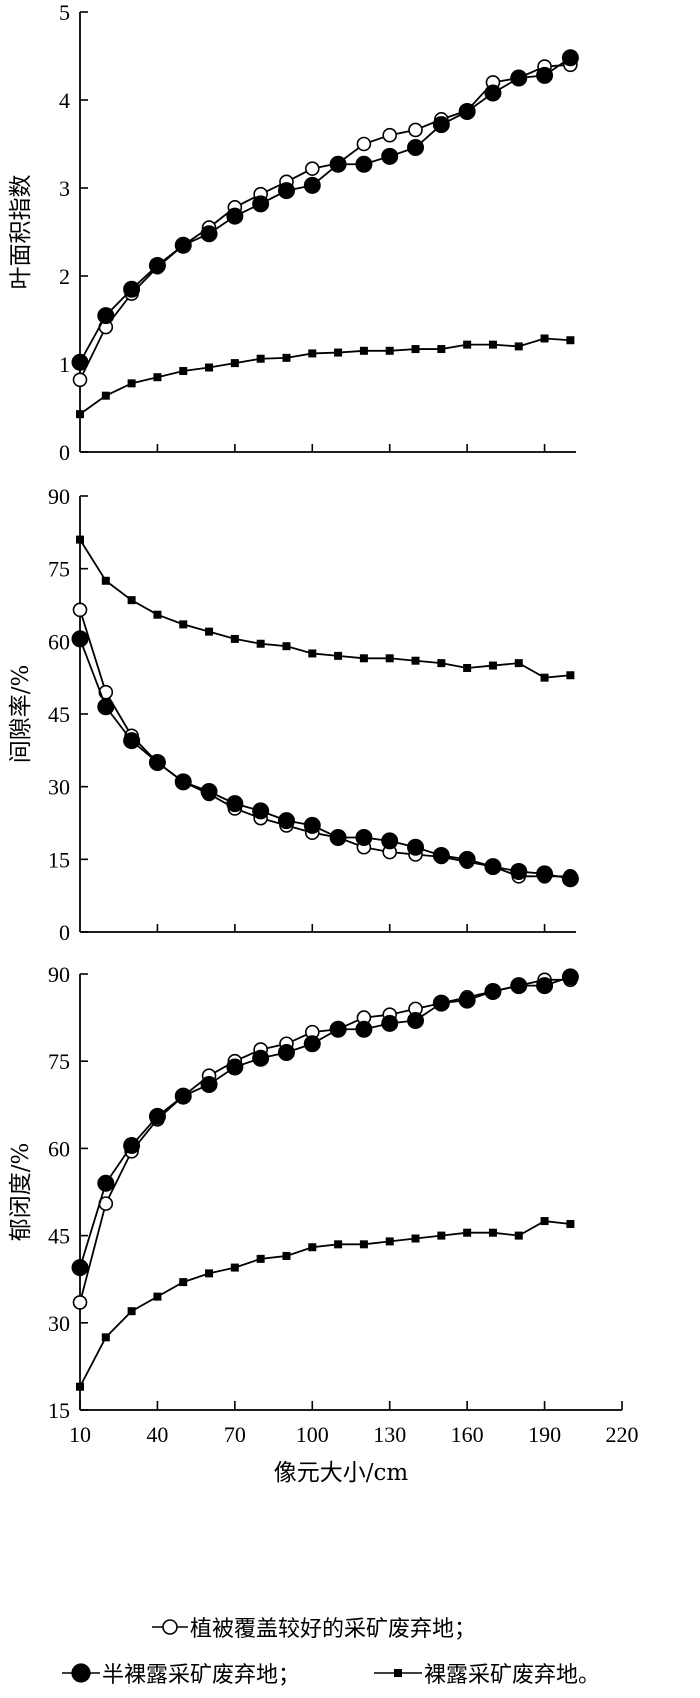 This screenshot has height=1698, width=700. What do you see at coordinates (235, 1434) in the screenshot?
I see `x-tick-label: 70` at bounding box center [235, 1434].